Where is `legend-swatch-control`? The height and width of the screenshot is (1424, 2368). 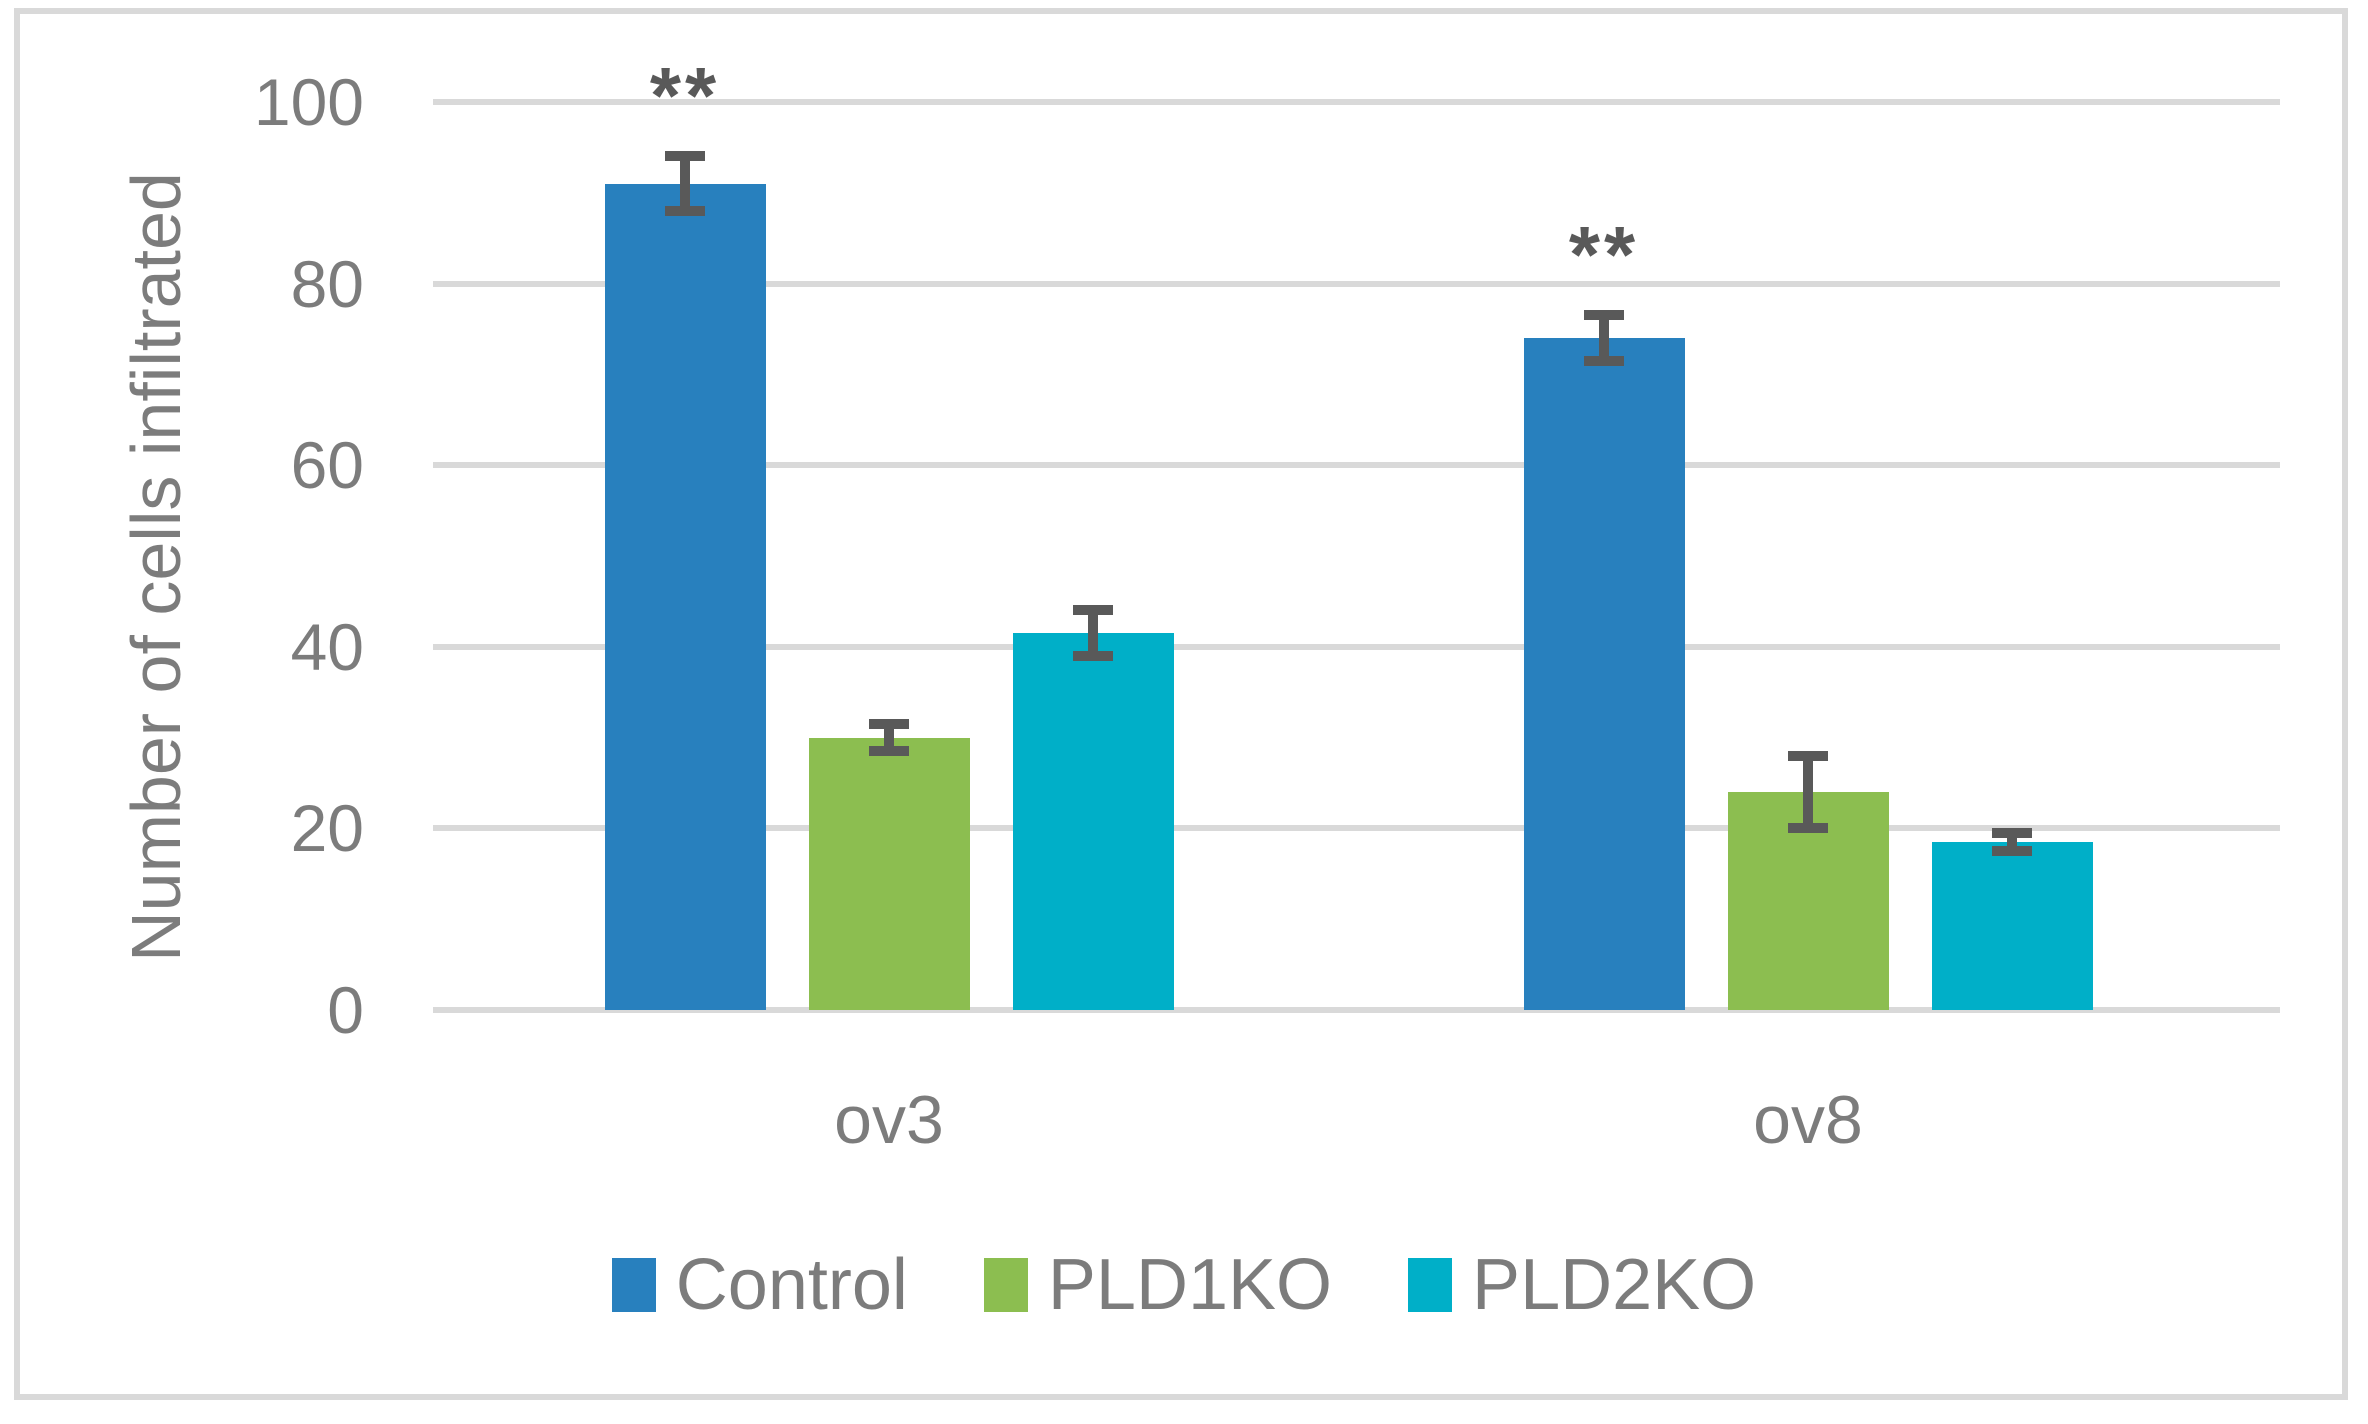
legend-swatch-control is located at coordinates (633, 1285).